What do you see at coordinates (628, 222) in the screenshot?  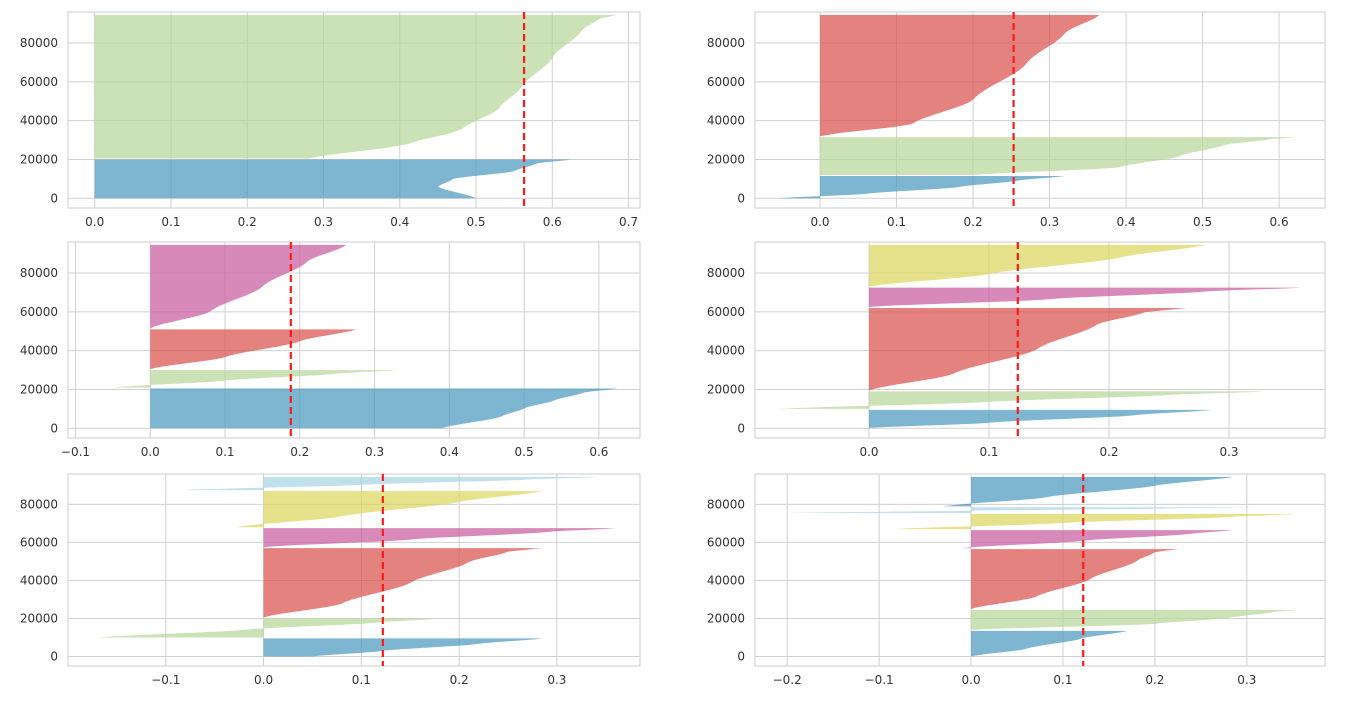 I see `x-tick-label: 0.7` at bounding box center [628, 222].